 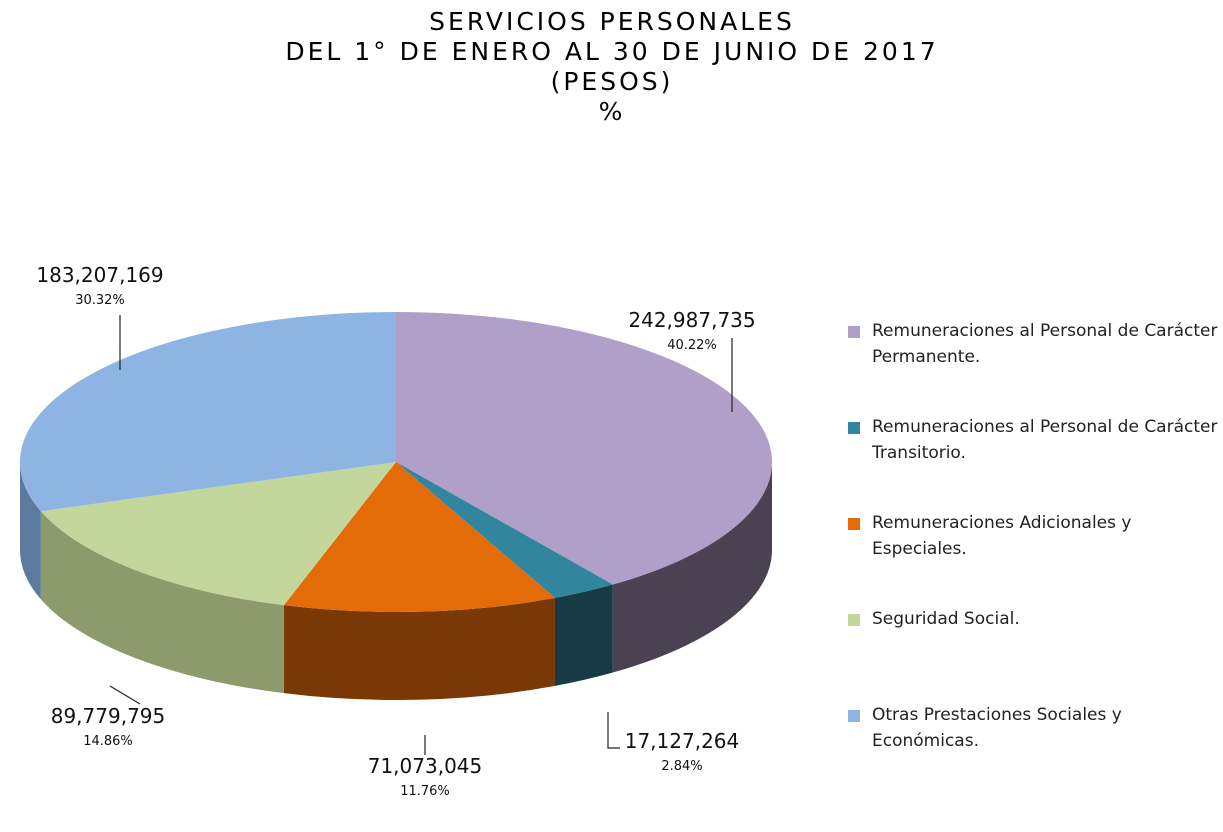 What do you see at coordinates (681, 766) in the screenshot?
I see `percent-label: 2.84%` at bounding box center [681, 766].